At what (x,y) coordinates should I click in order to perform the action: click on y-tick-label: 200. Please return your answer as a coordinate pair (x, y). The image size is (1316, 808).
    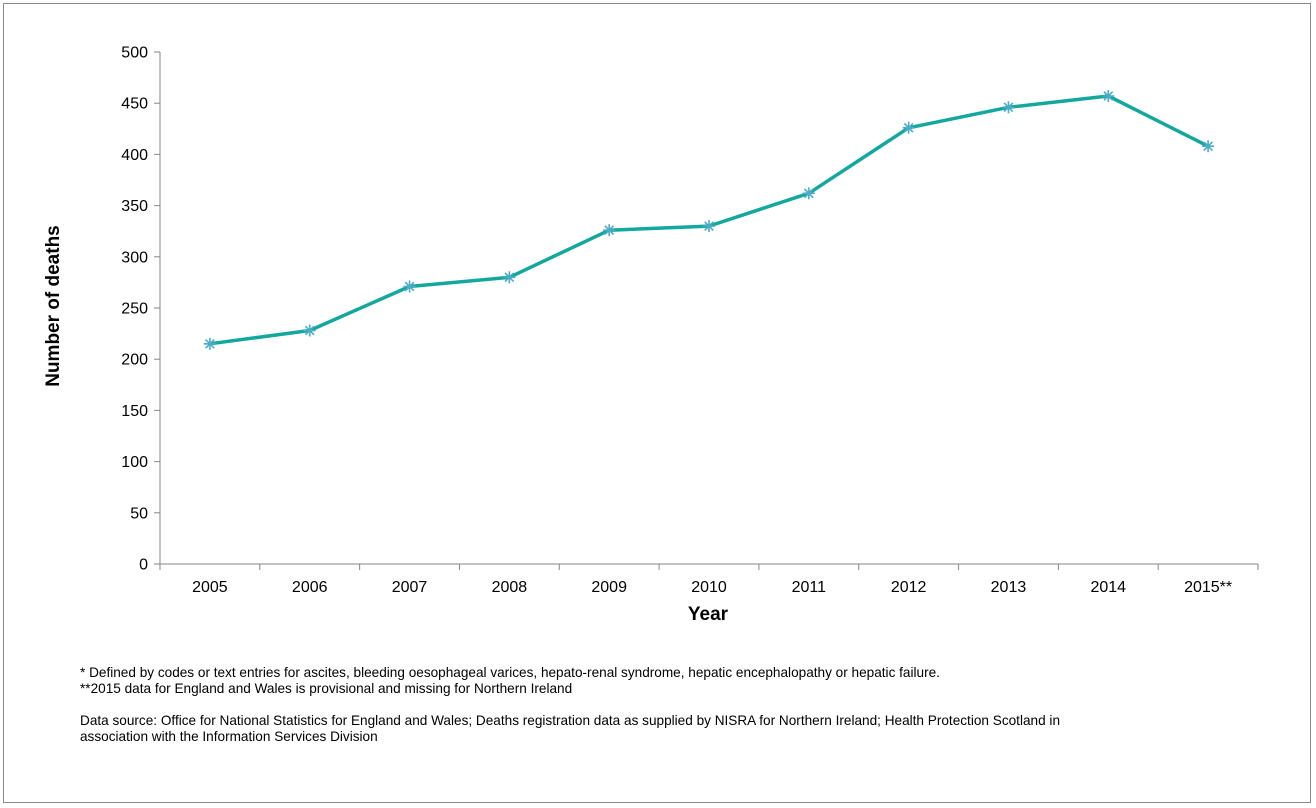
    Looking at the image, I should click on (134, 360).